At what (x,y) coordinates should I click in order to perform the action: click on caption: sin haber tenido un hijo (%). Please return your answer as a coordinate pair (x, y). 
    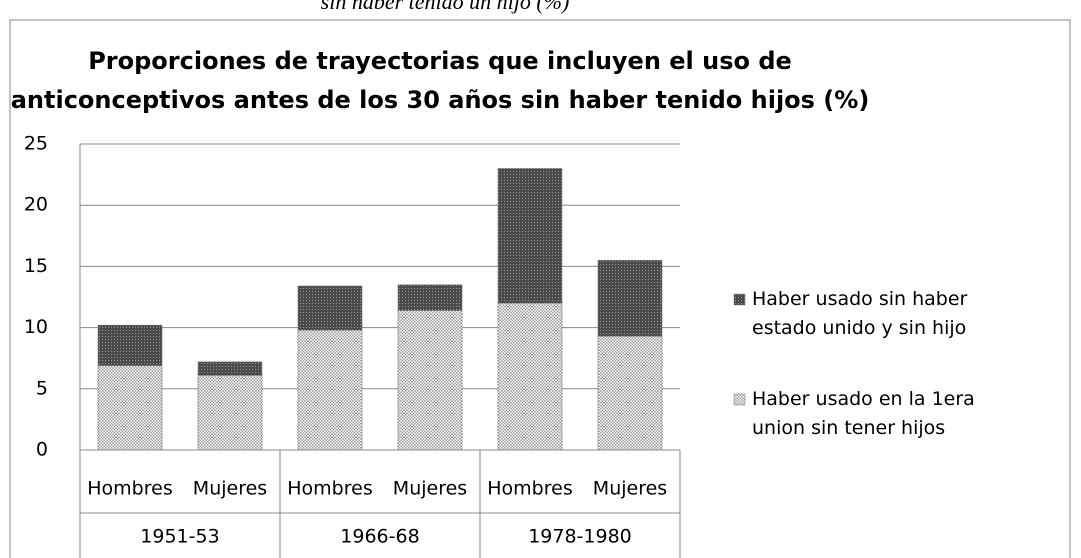
    Looking at the image, I should click on (445, 7).